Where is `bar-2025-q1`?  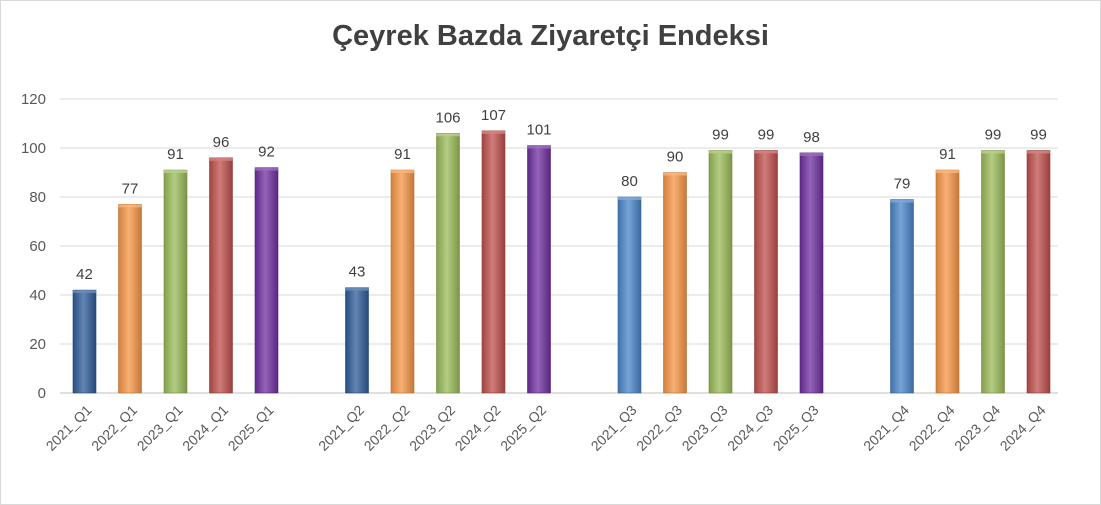
bar-2025-q1 is located at coordinates (266, 280).